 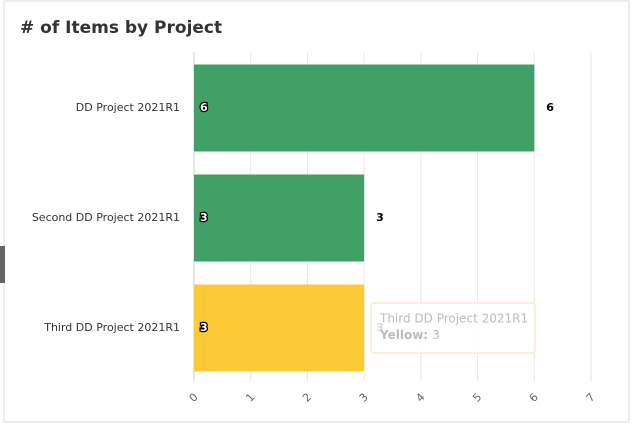 I want to click on data-label-inside: 6, so click(x=204, y=107).